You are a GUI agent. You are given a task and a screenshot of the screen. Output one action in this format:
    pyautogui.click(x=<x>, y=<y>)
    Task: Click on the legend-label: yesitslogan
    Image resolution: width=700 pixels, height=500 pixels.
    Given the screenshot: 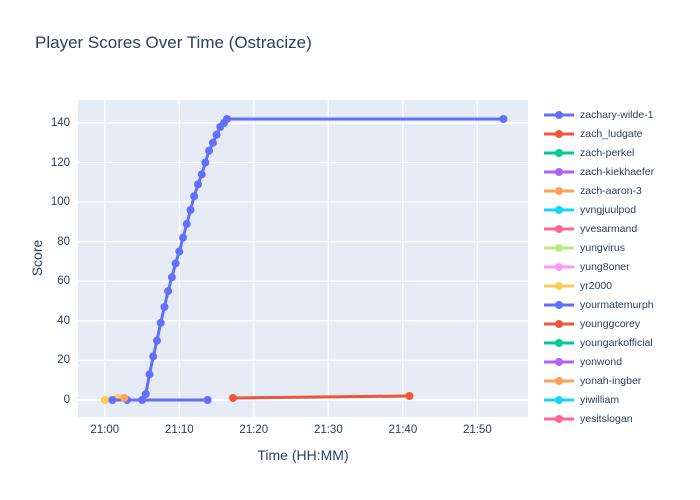 What is the action you would take?
    pyautogui.click(x=606, y=418)
    